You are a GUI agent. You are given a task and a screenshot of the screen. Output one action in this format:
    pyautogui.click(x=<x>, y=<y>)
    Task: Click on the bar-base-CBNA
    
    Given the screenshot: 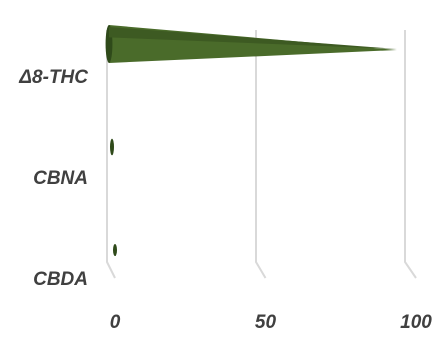 What is the action you would take?
    pyautogui.click(x=112, y=147)
    